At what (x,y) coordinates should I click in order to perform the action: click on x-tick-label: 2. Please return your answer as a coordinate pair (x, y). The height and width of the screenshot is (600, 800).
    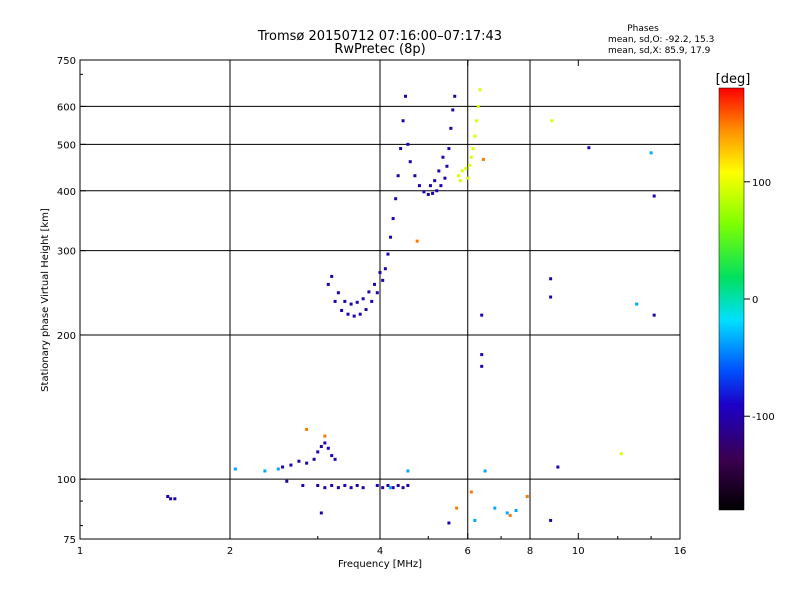
    Looking at the image, I should click on (230, 551).